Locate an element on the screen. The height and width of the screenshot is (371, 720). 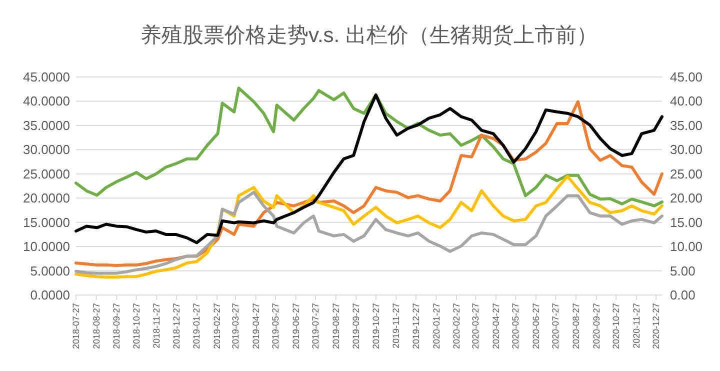
x-tick-label: 2018-10-27 is located at coordinates (136, 326).